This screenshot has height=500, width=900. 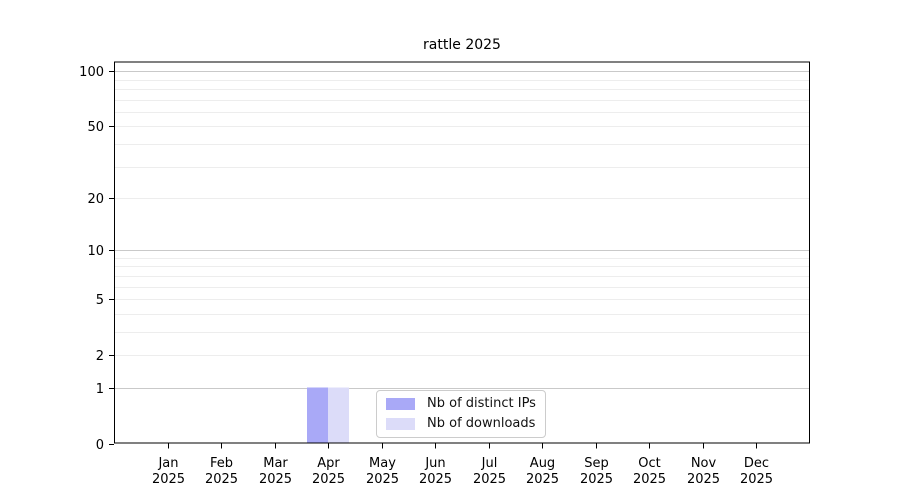 I want to click on y-tick-label: 100, so click(x=91, y=72).